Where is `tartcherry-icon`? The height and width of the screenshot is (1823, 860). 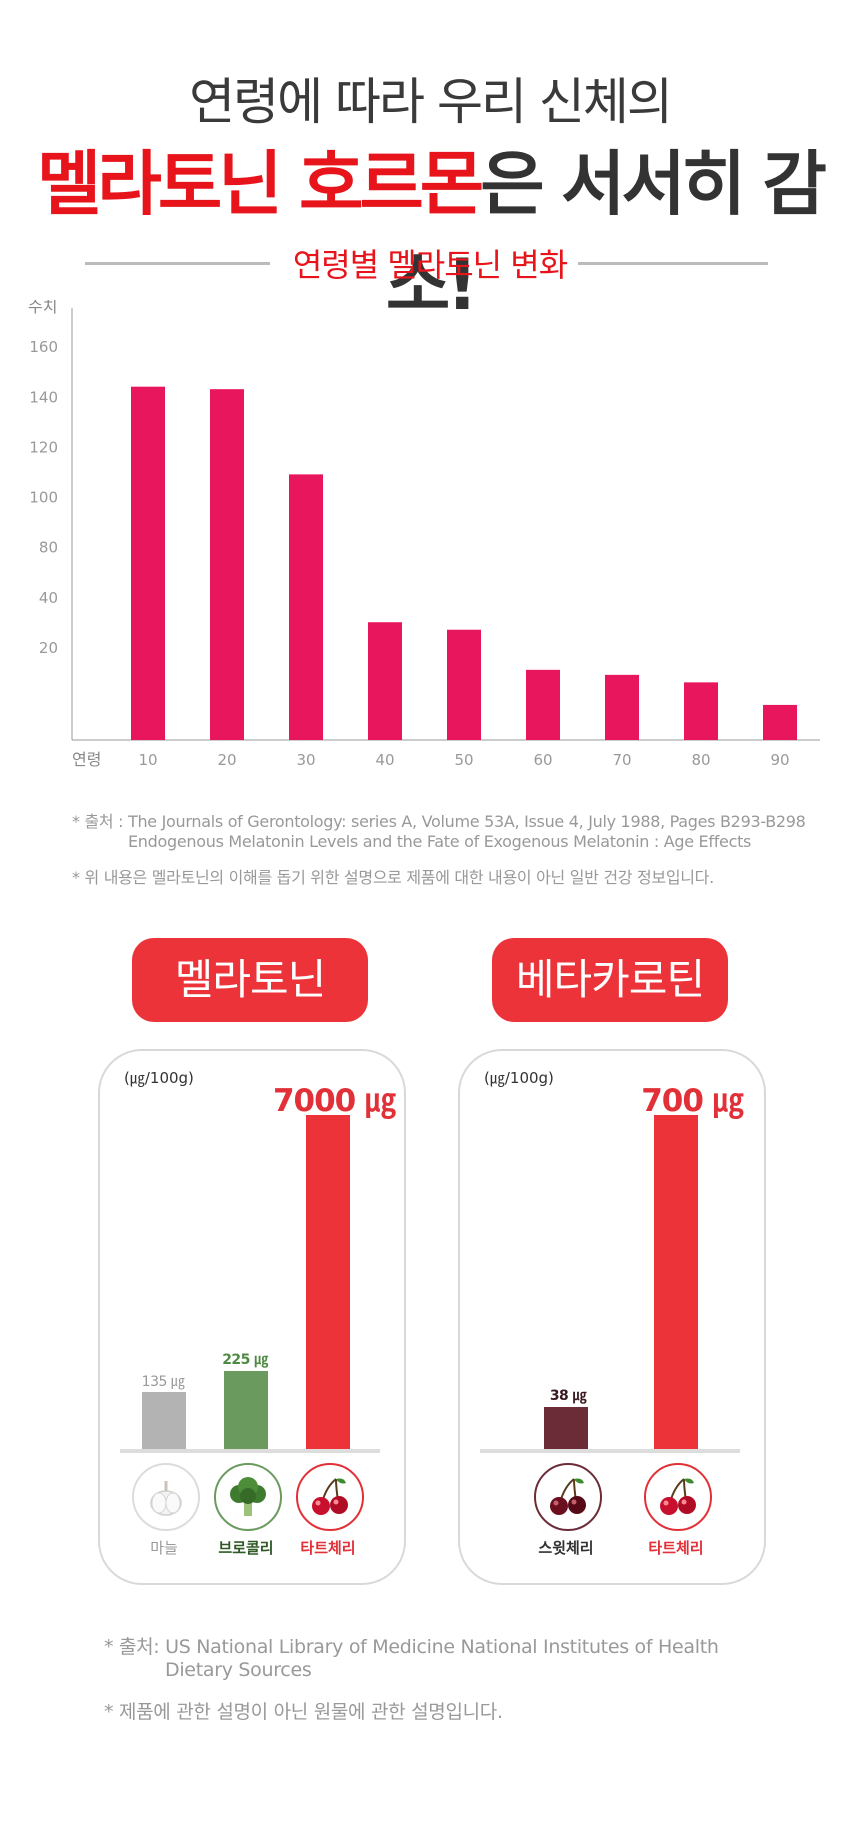 tartcherry-icon is located at coordinates (330, 1497).